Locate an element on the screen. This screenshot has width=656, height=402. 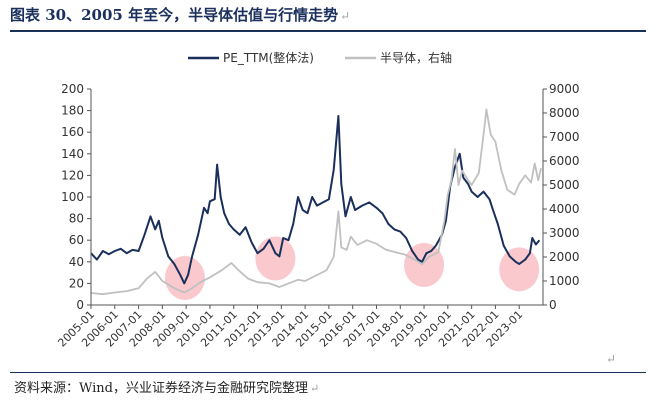
y-left-tick-label: 200 is located at coordinates (72, 89).